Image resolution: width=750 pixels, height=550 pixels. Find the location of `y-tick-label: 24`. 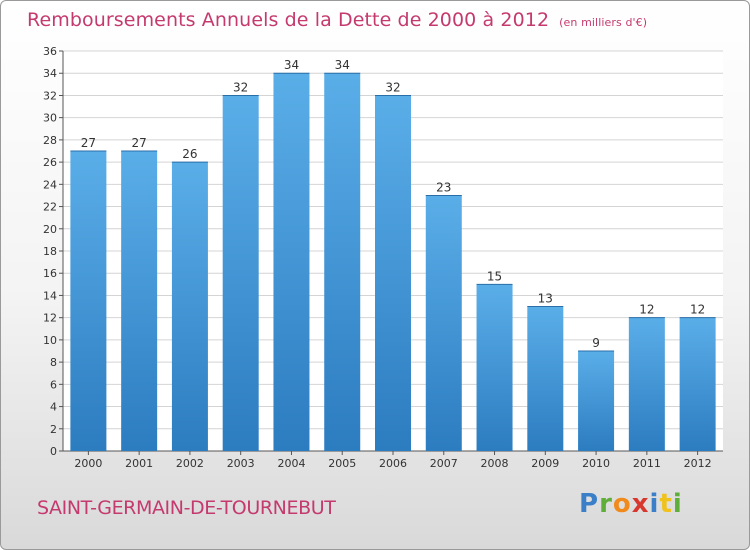

y-tick-label: 24 is located at coordinates (50, 184).